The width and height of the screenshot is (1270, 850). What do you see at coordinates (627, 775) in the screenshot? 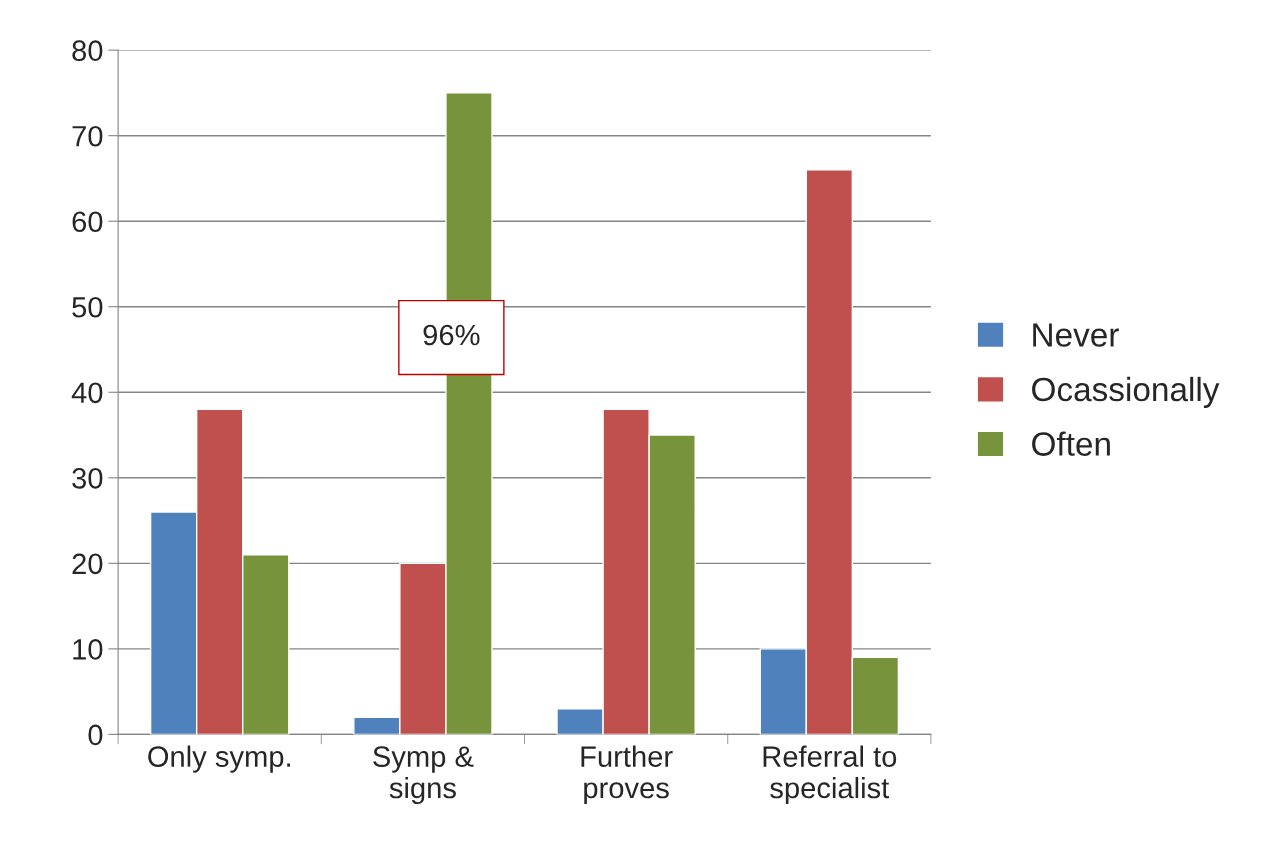
I see `x-tick-label: Further proves` at bounding box center [627, 775].